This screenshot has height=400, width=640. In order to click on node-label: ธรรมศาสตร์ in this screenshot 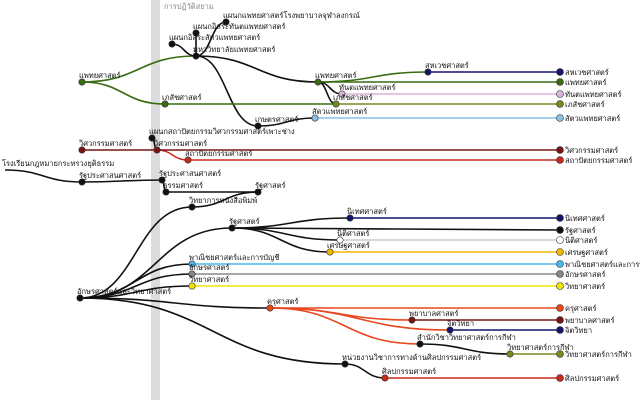, I will do `click(183, 185)`.